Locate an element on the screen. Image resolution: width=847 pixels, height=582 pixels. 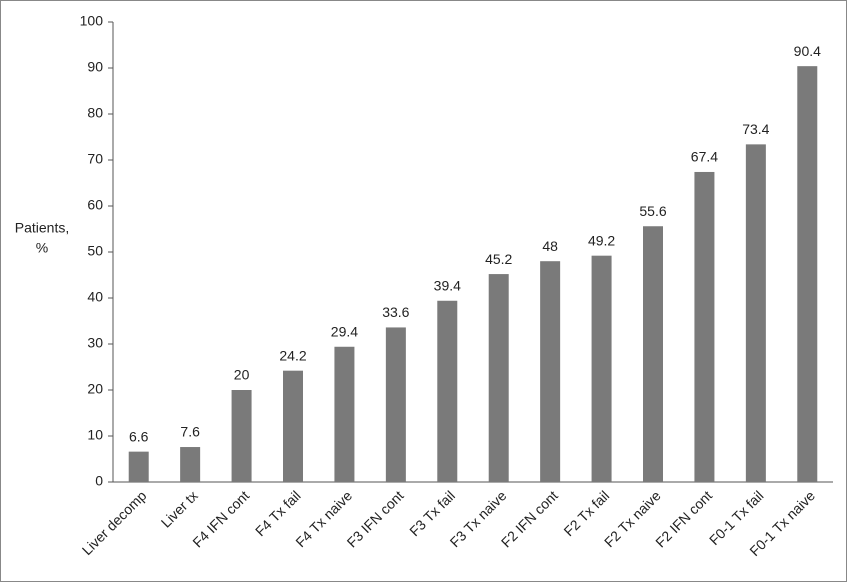
value-label: 90.4 is located at coordinates (807, 51).